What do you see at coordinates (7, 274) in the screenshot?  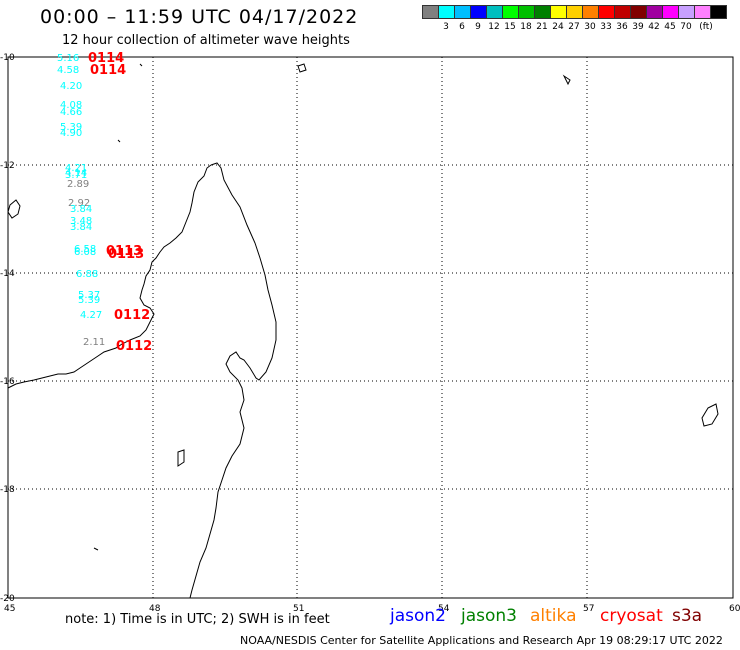 I see `lat-label: -14` at bounding box center [7, 274].